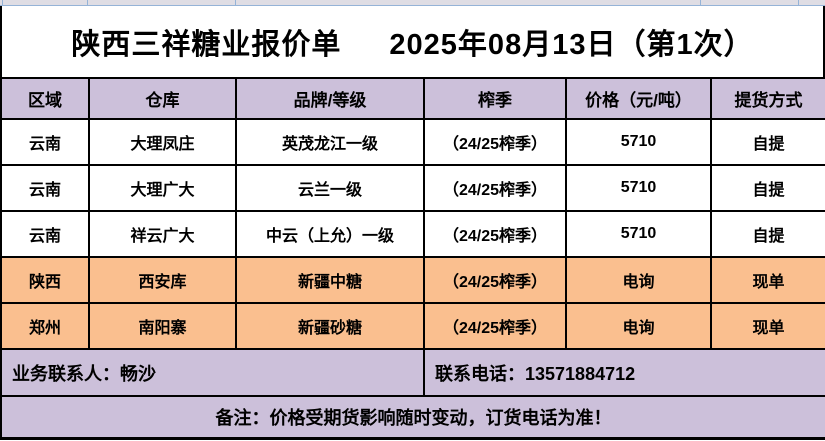  Describe the element at coordinates (624, 372) in the screenshot. I see `contact-phone: 联系电话：13571884712` at that location.